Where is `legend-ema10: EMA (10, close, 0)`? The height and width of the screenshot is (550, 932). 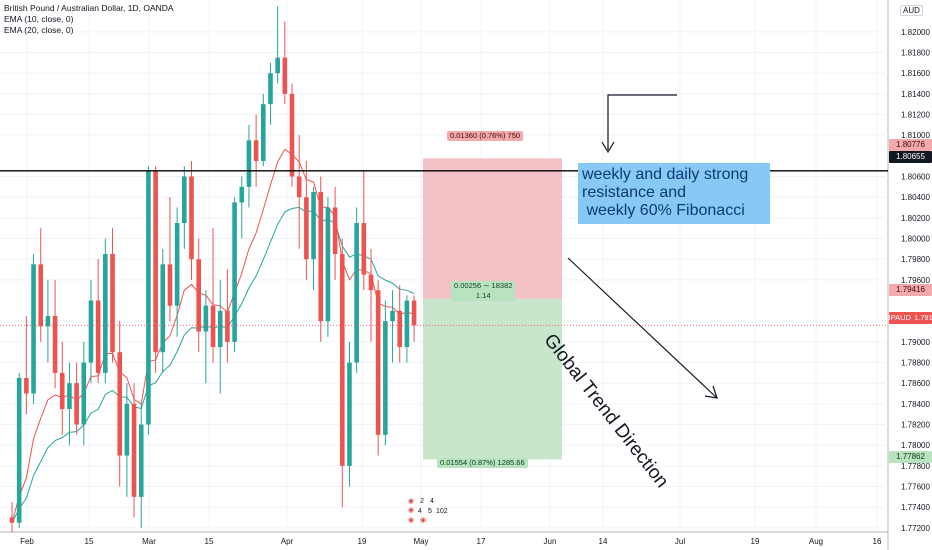 legend-ema10: EMA (10, close, 0) is located at coordinates (39, 19).